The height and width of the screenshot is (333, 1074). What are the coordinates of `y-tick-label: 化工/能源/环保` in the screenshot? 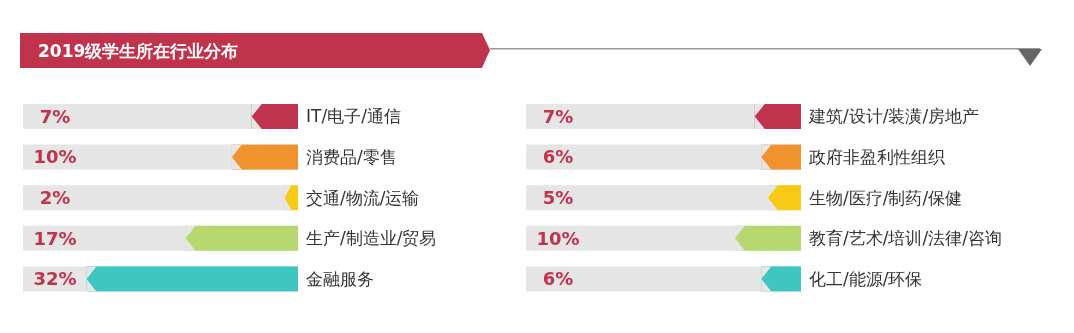 It's located at (866, 278).